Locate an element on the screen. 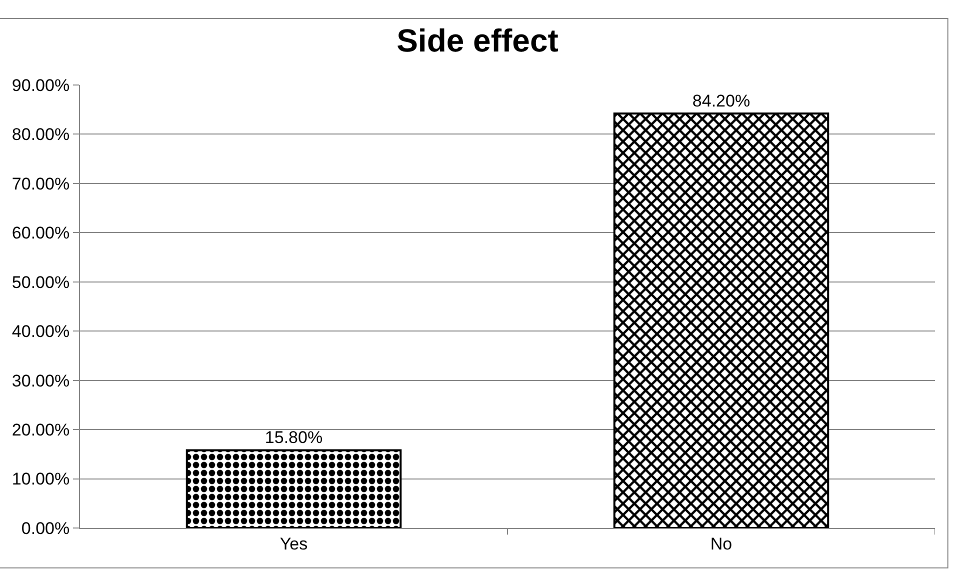 The image size is (955, 578). data-label: 15.80% is located at coordinates (293, 438).